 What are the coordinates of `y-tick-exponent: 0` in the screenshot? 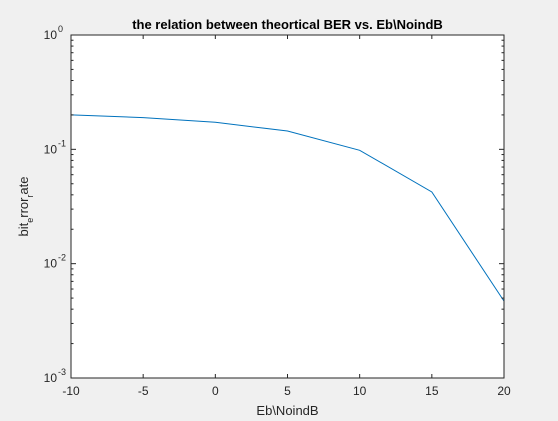 It's located at (60, 29).